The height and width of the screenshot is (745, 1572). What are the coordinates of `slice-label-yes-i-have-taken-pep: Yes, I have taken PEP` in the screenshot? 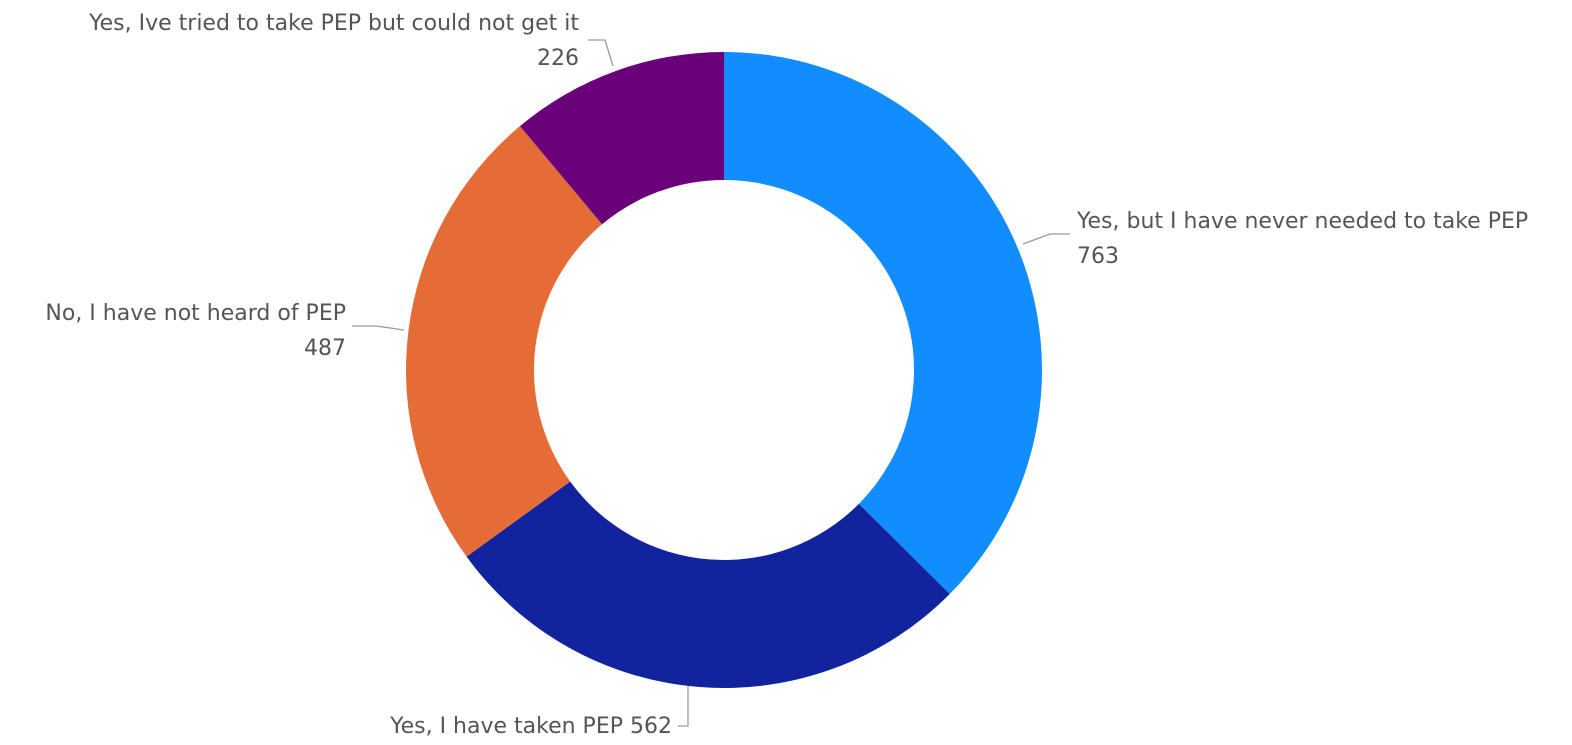 It's located at (506, 726).